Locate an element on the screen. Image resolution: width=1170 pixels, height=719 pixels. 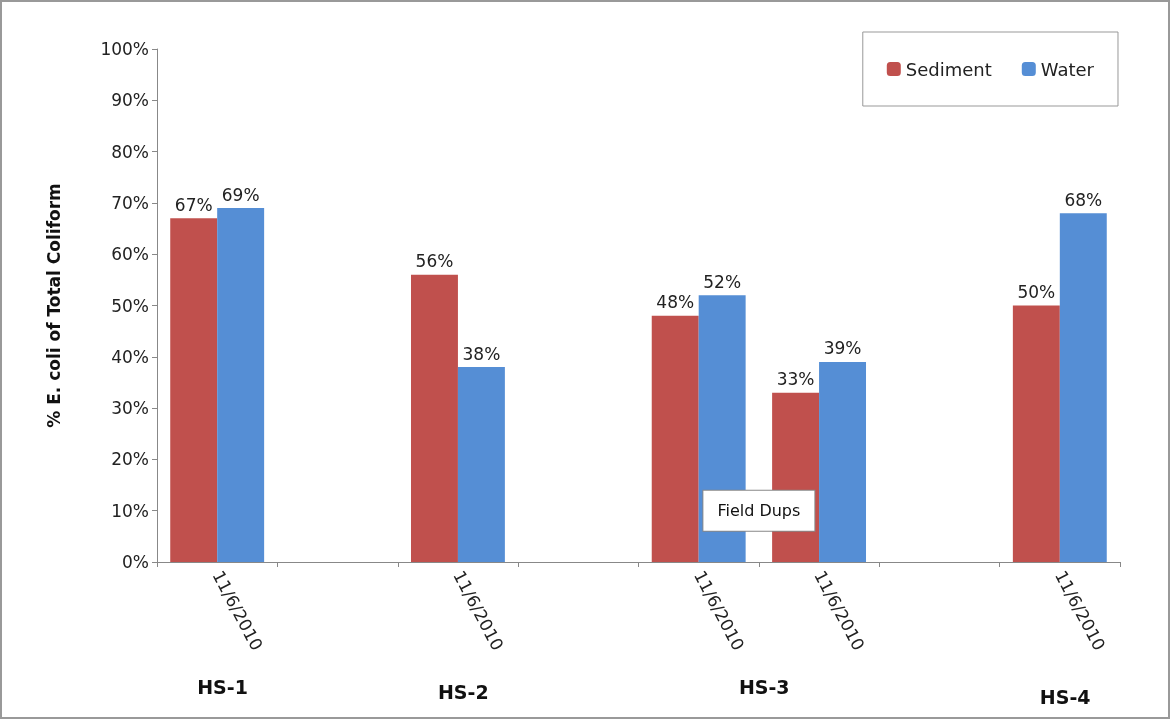
y-tick-label: 90% is located at coordinates (130, 100).